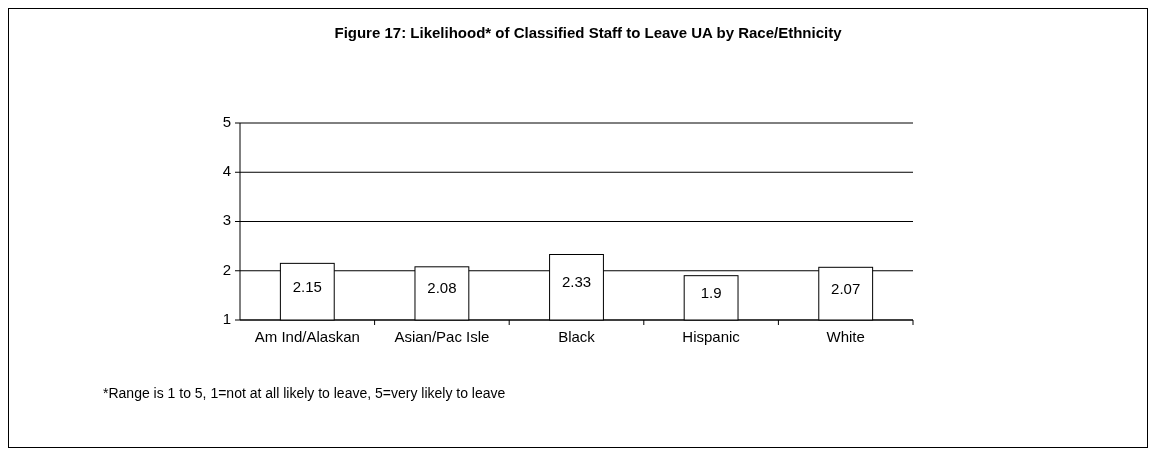 Image resolution: width=1158 pixels, height=455 pixels. What do you see at coordinates (576, 282) in the screenshot?
I see `data-label: 2.33` at bounding box center [576, 282].